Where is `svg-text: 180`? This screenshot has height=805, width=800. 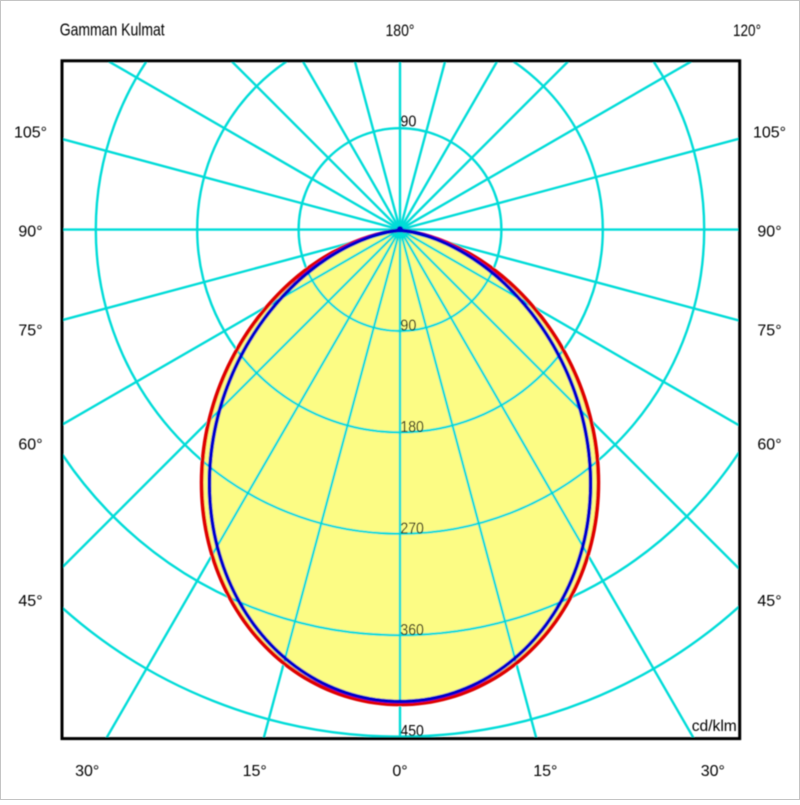
svg-text: 180 is located at coordinates (412, 427).